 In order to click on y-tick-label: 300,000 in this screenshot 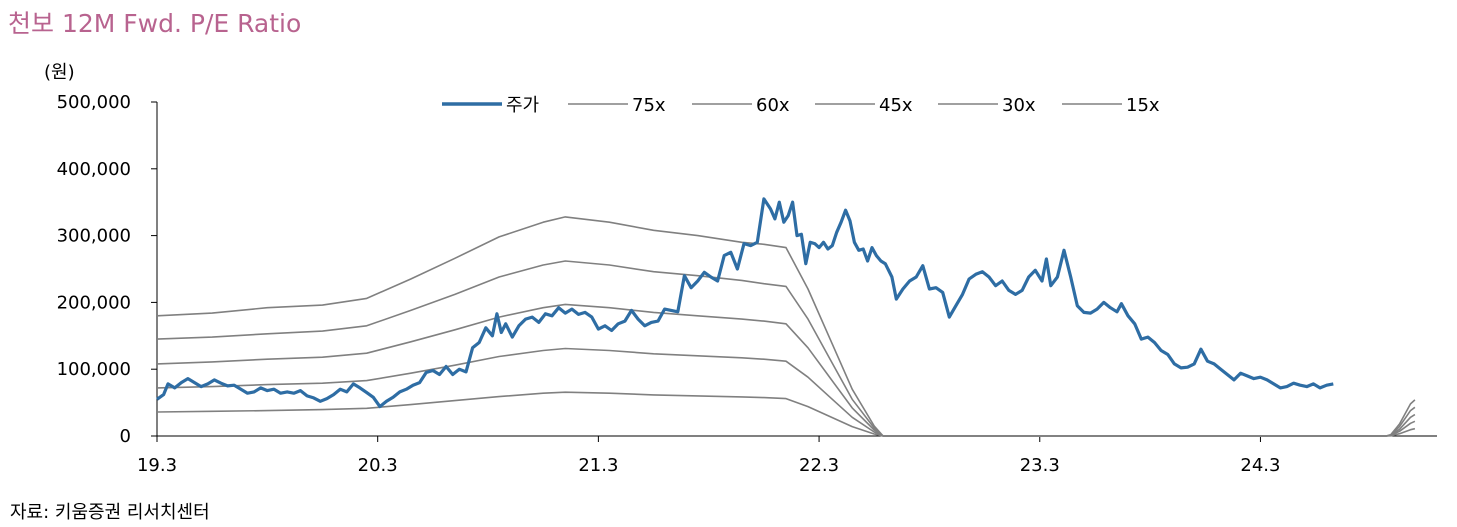, I will do `click(94, 236)`.